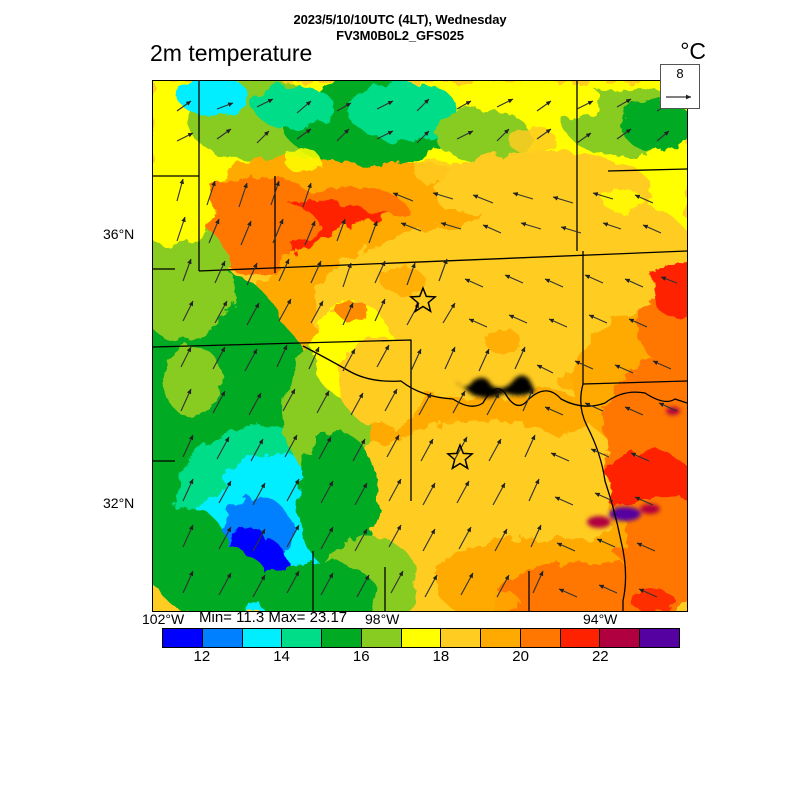 The width and height of the screenshot is (800, 800). Describe the element at coordinates (231, 53) in the screenshot. I see `field-title: 2m temperature` at that location.